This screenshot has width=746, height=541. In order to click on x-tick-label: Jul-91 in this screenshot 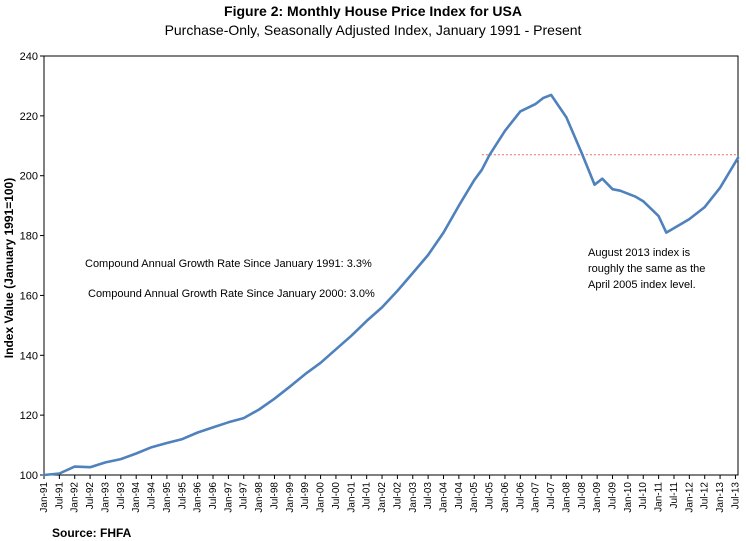, I will do `click(59, 496)`.